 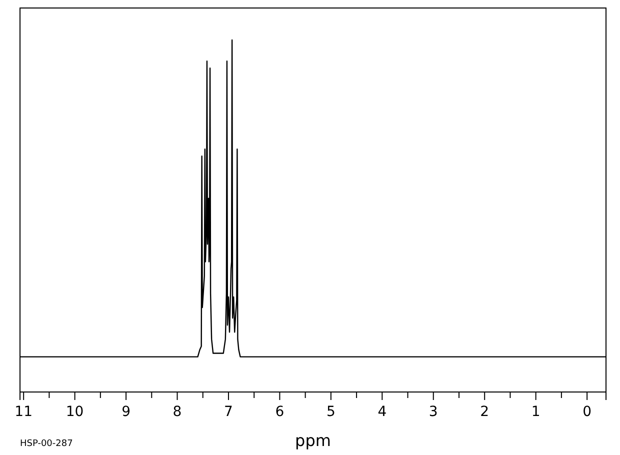 What do you see at coordinates (535, 412) in the screenshot?
I see `x-tick-label: 1` at bounding box center [535, 412].